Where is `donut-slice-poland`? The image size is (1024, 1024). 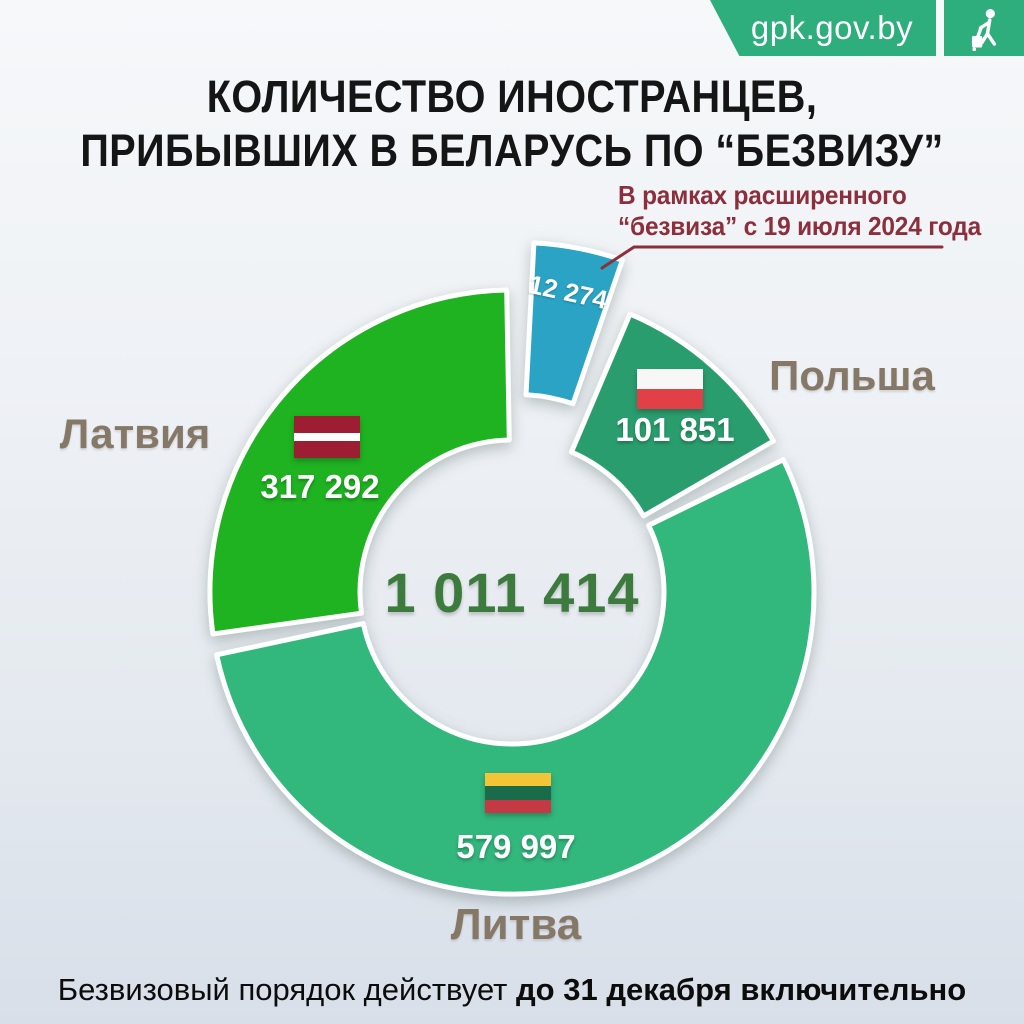
donut-slice-poland is located at coordinates (672, 415).